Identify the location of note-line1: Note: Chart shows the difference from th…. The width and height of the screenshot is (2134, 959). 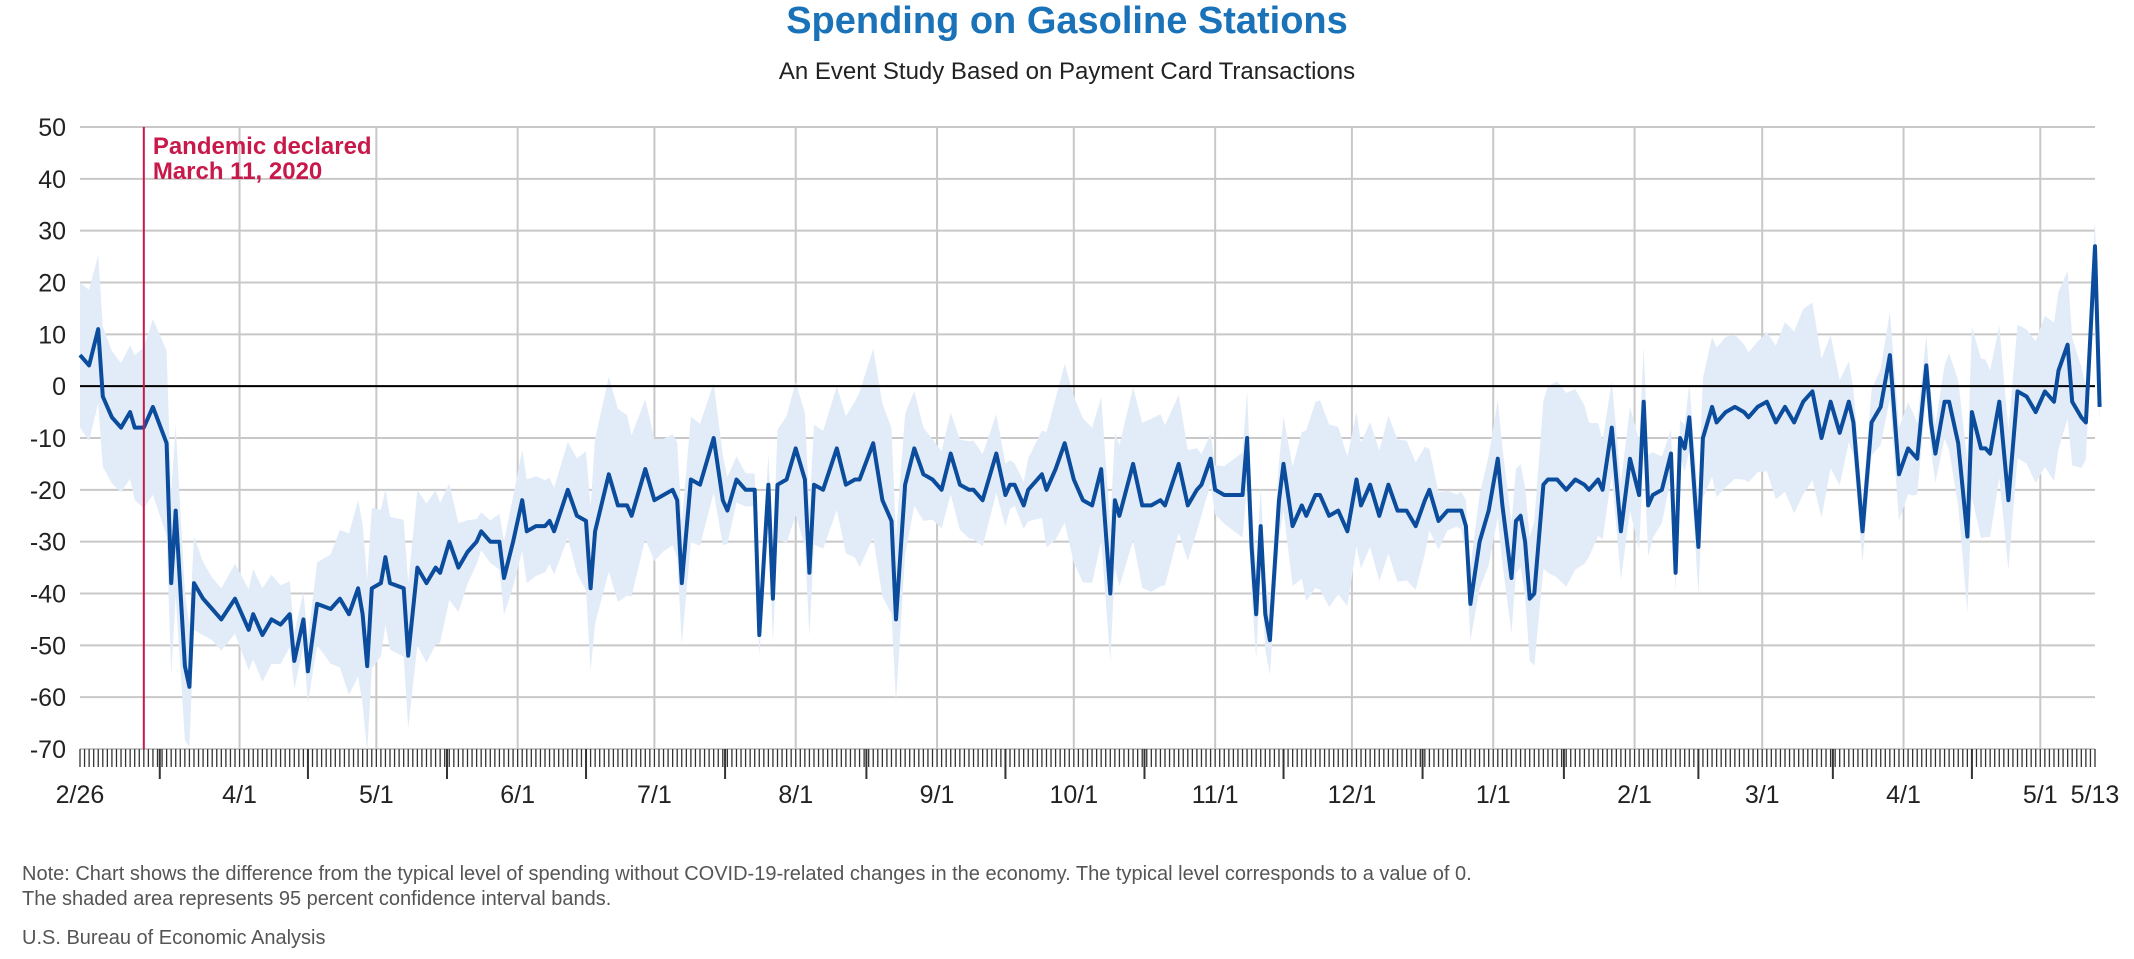
(747, 874).